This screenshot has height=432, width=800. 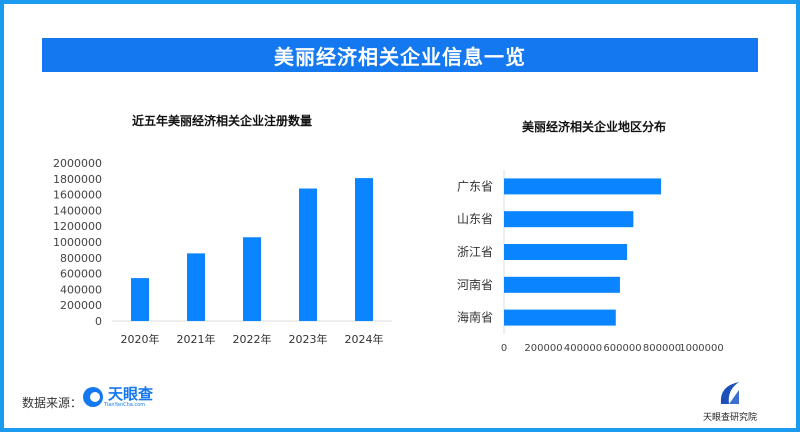 What do you see at coordinates (77, 163) in the screenshot?
I see `y-tick-label: 2000000` at bounding box center [77, 163].